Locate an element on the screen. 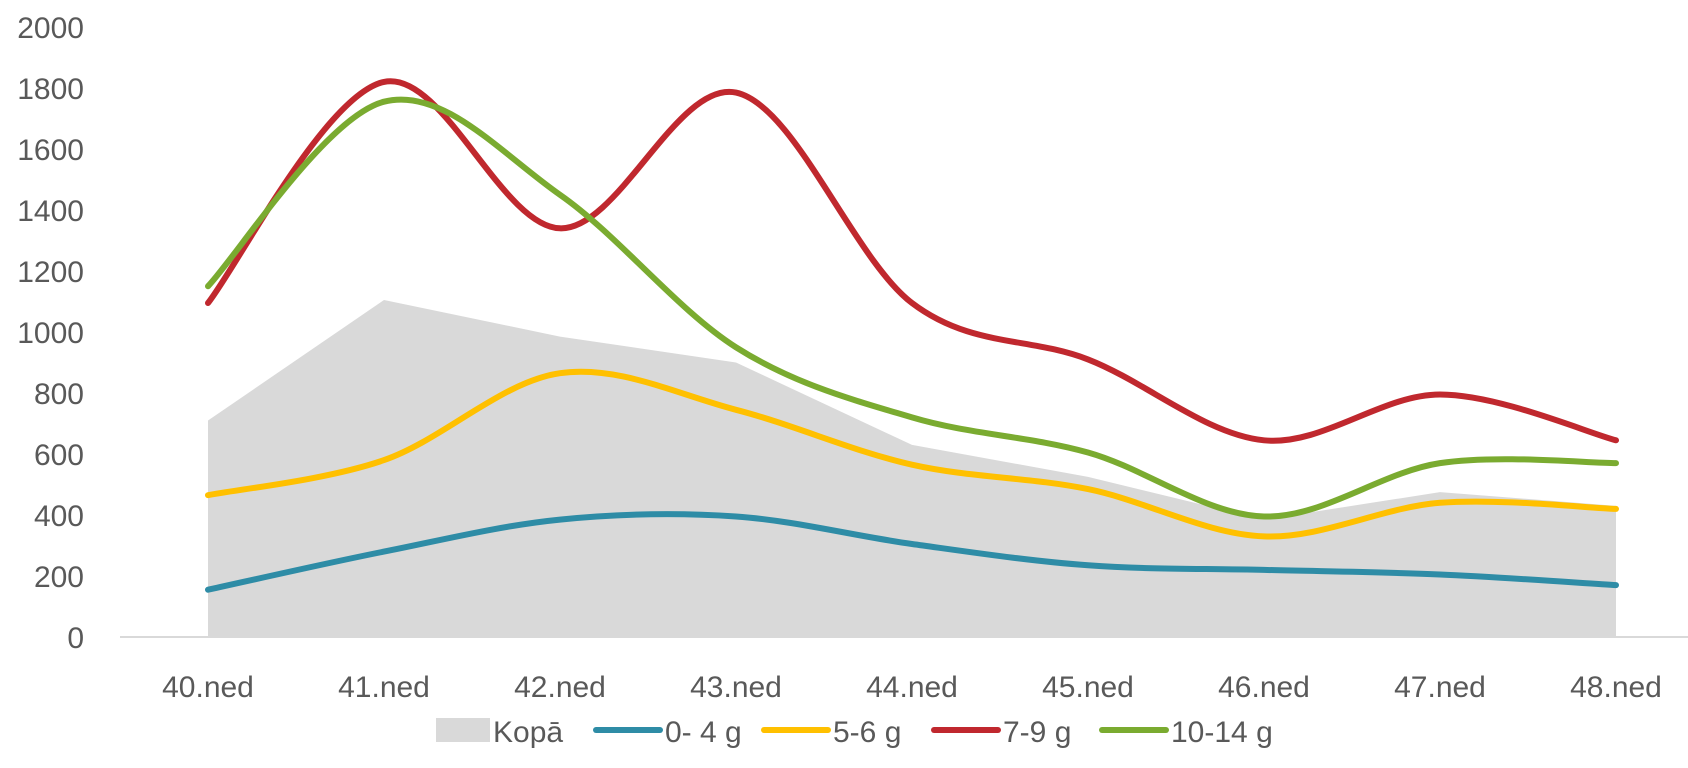 The height and width of the screenshot is (768, 1688). x-tick-label: 44.ned is located at coordinates (912, 687).